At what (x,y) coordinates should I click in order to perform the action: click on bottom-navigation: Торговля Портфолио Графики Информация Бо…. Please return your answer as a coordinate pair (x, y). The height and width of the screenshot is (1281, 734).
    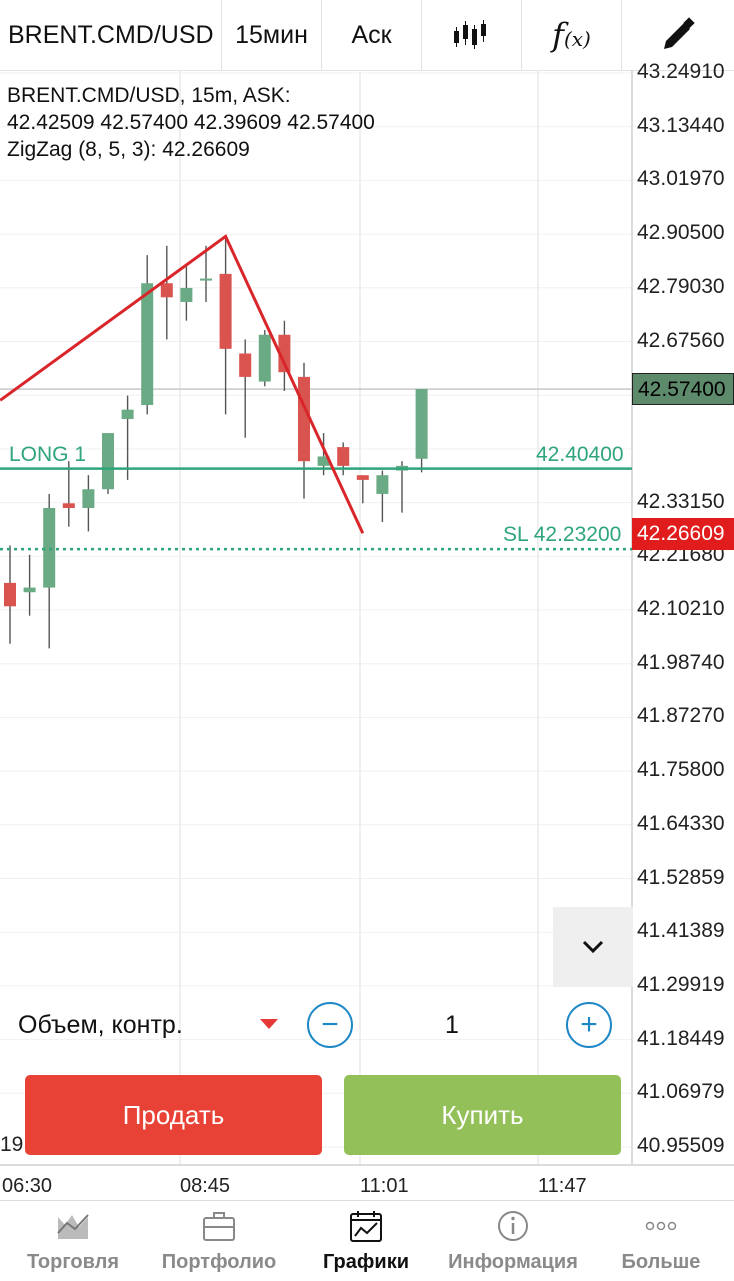
    Looking at the image, I should click on (367, 1240).